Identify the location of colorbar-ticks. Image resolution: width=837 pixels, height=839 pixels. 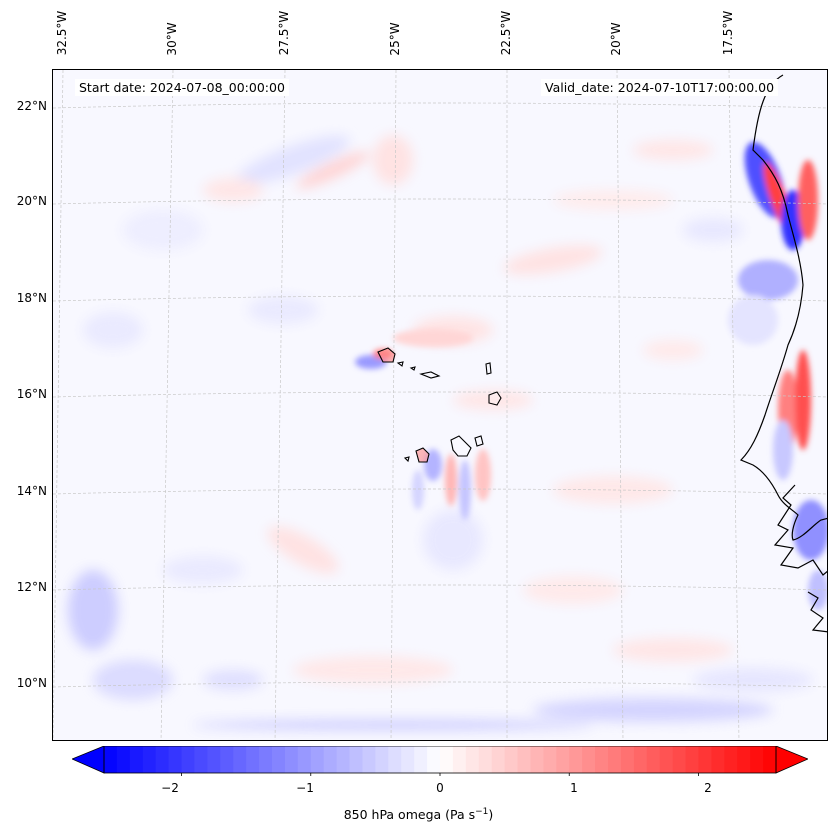
(440, 774).